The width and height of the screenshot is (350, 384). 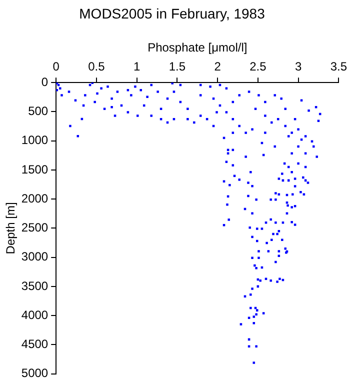 What do you see at coordinates (34, 285) in the screenshot?
I see `y-tick-label: 3500` at bounding box center [34, 285].